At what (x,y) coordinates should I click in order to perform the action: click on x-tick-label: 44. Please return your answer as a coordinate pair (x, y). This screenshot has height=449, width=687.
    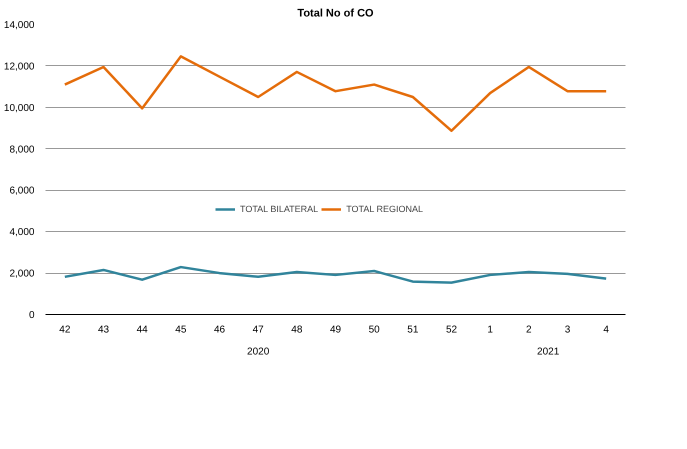
    Looking at the image, I should click on (142, 330).